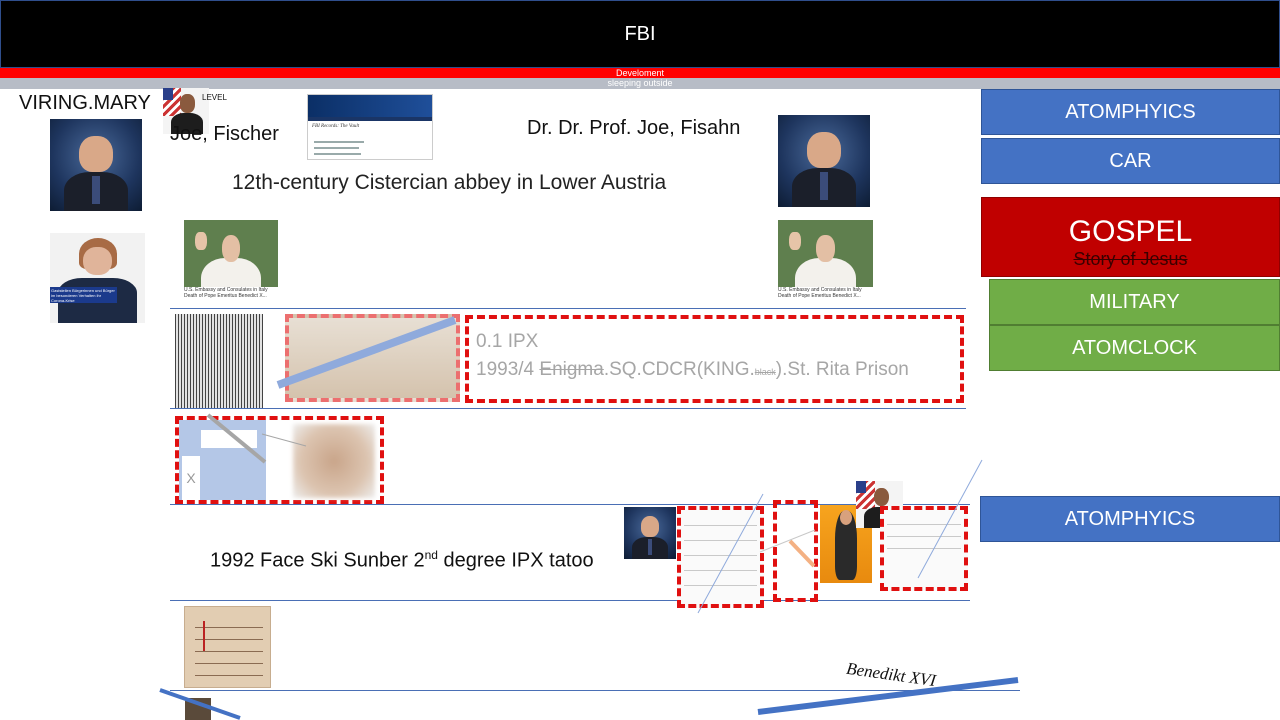 This screenshot has width=1280, height=720. Describe the element at coordinates (1134, 302) in the screenshot. I see `military-button: MILITARY` at that location.